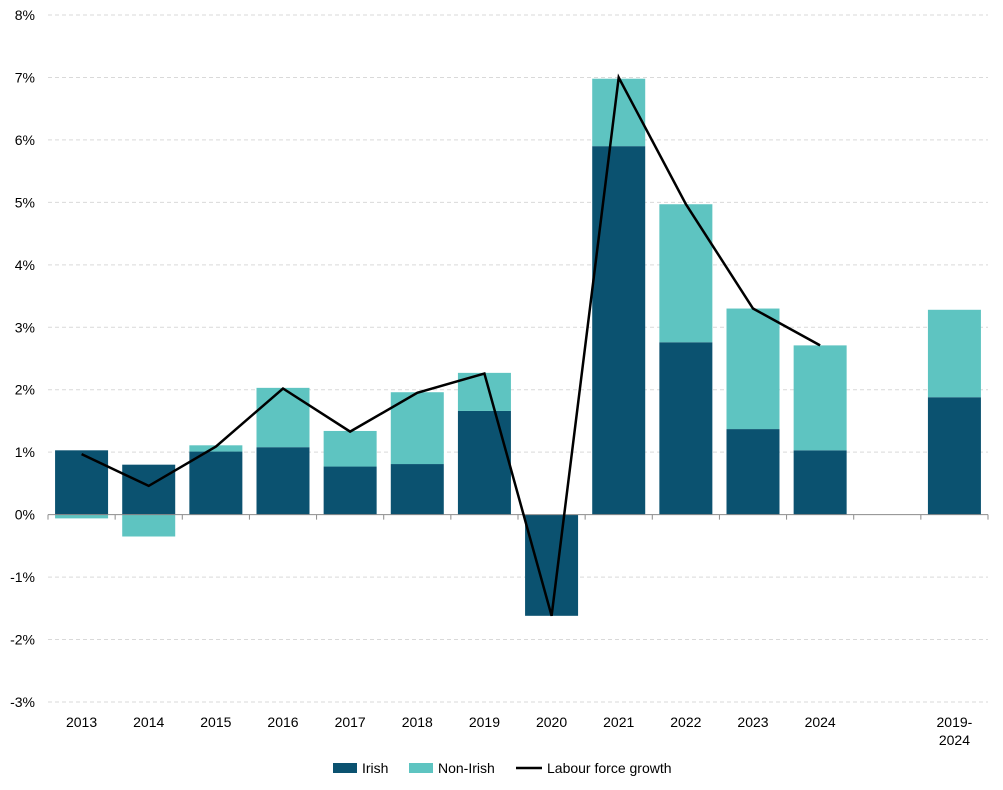 This screenshot has height=790, width=1003. What do you see at coordinates (25, 140) in the screenshot?
I see `y-tick-label: 6%` at bounding box center [25, 140].